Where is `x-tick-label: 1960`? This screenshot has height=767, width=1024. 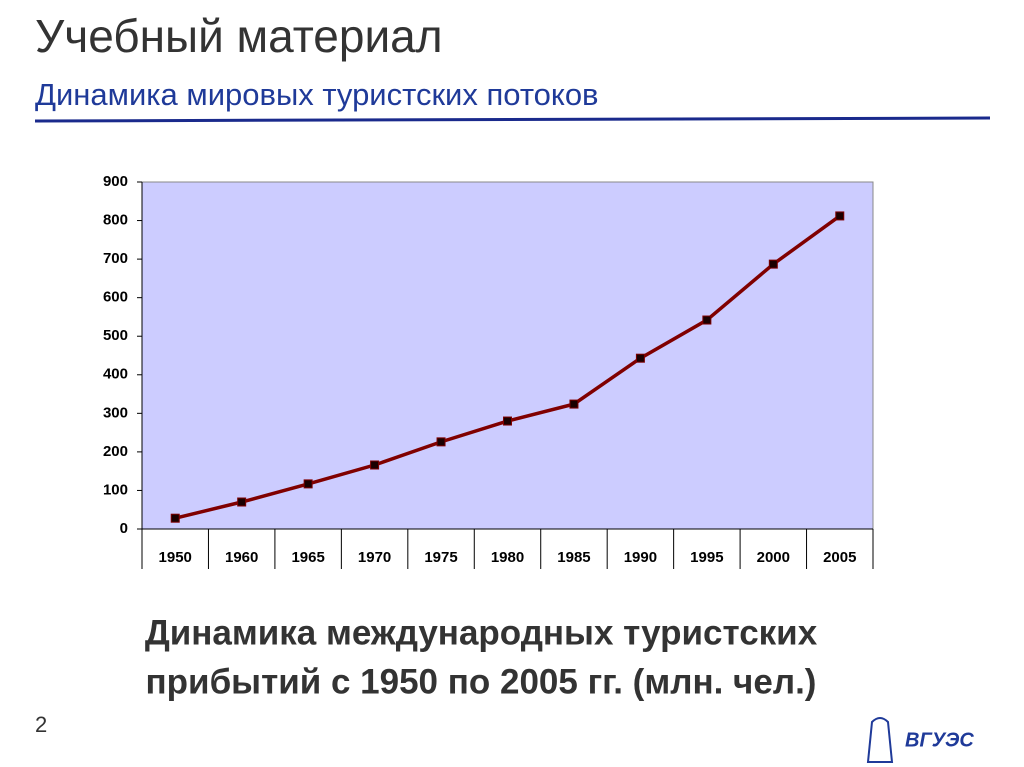 x-tick-label: 1960 is located at coordinates (241, 557).